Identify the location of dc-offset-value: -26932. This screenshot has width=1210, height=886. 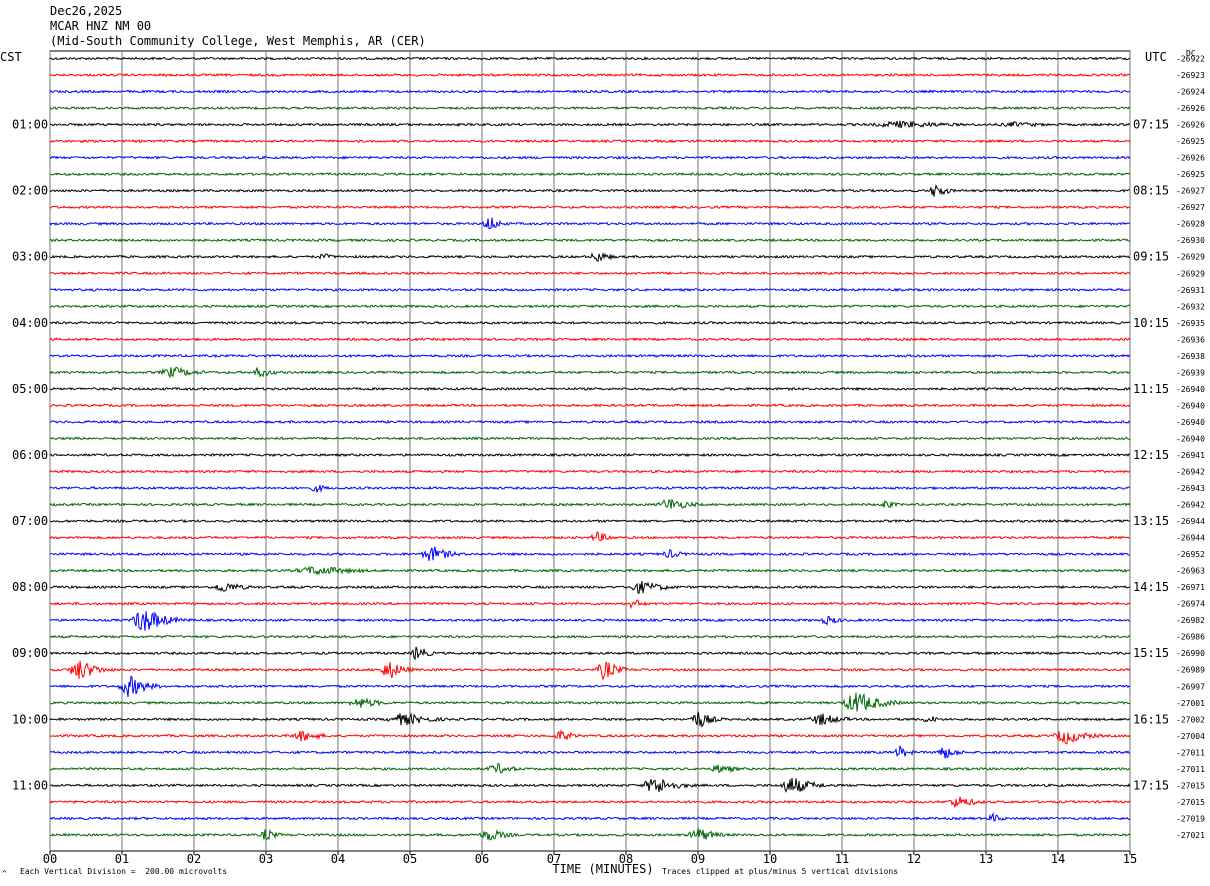
(1190, 306).